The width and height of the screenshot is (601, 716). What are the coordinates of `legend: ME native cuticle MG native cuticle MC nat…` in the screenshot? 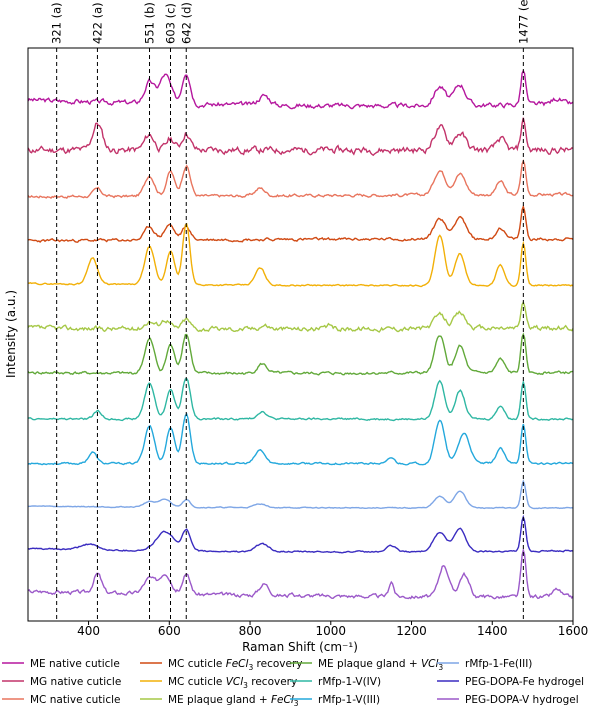 It's located at (293, 683).